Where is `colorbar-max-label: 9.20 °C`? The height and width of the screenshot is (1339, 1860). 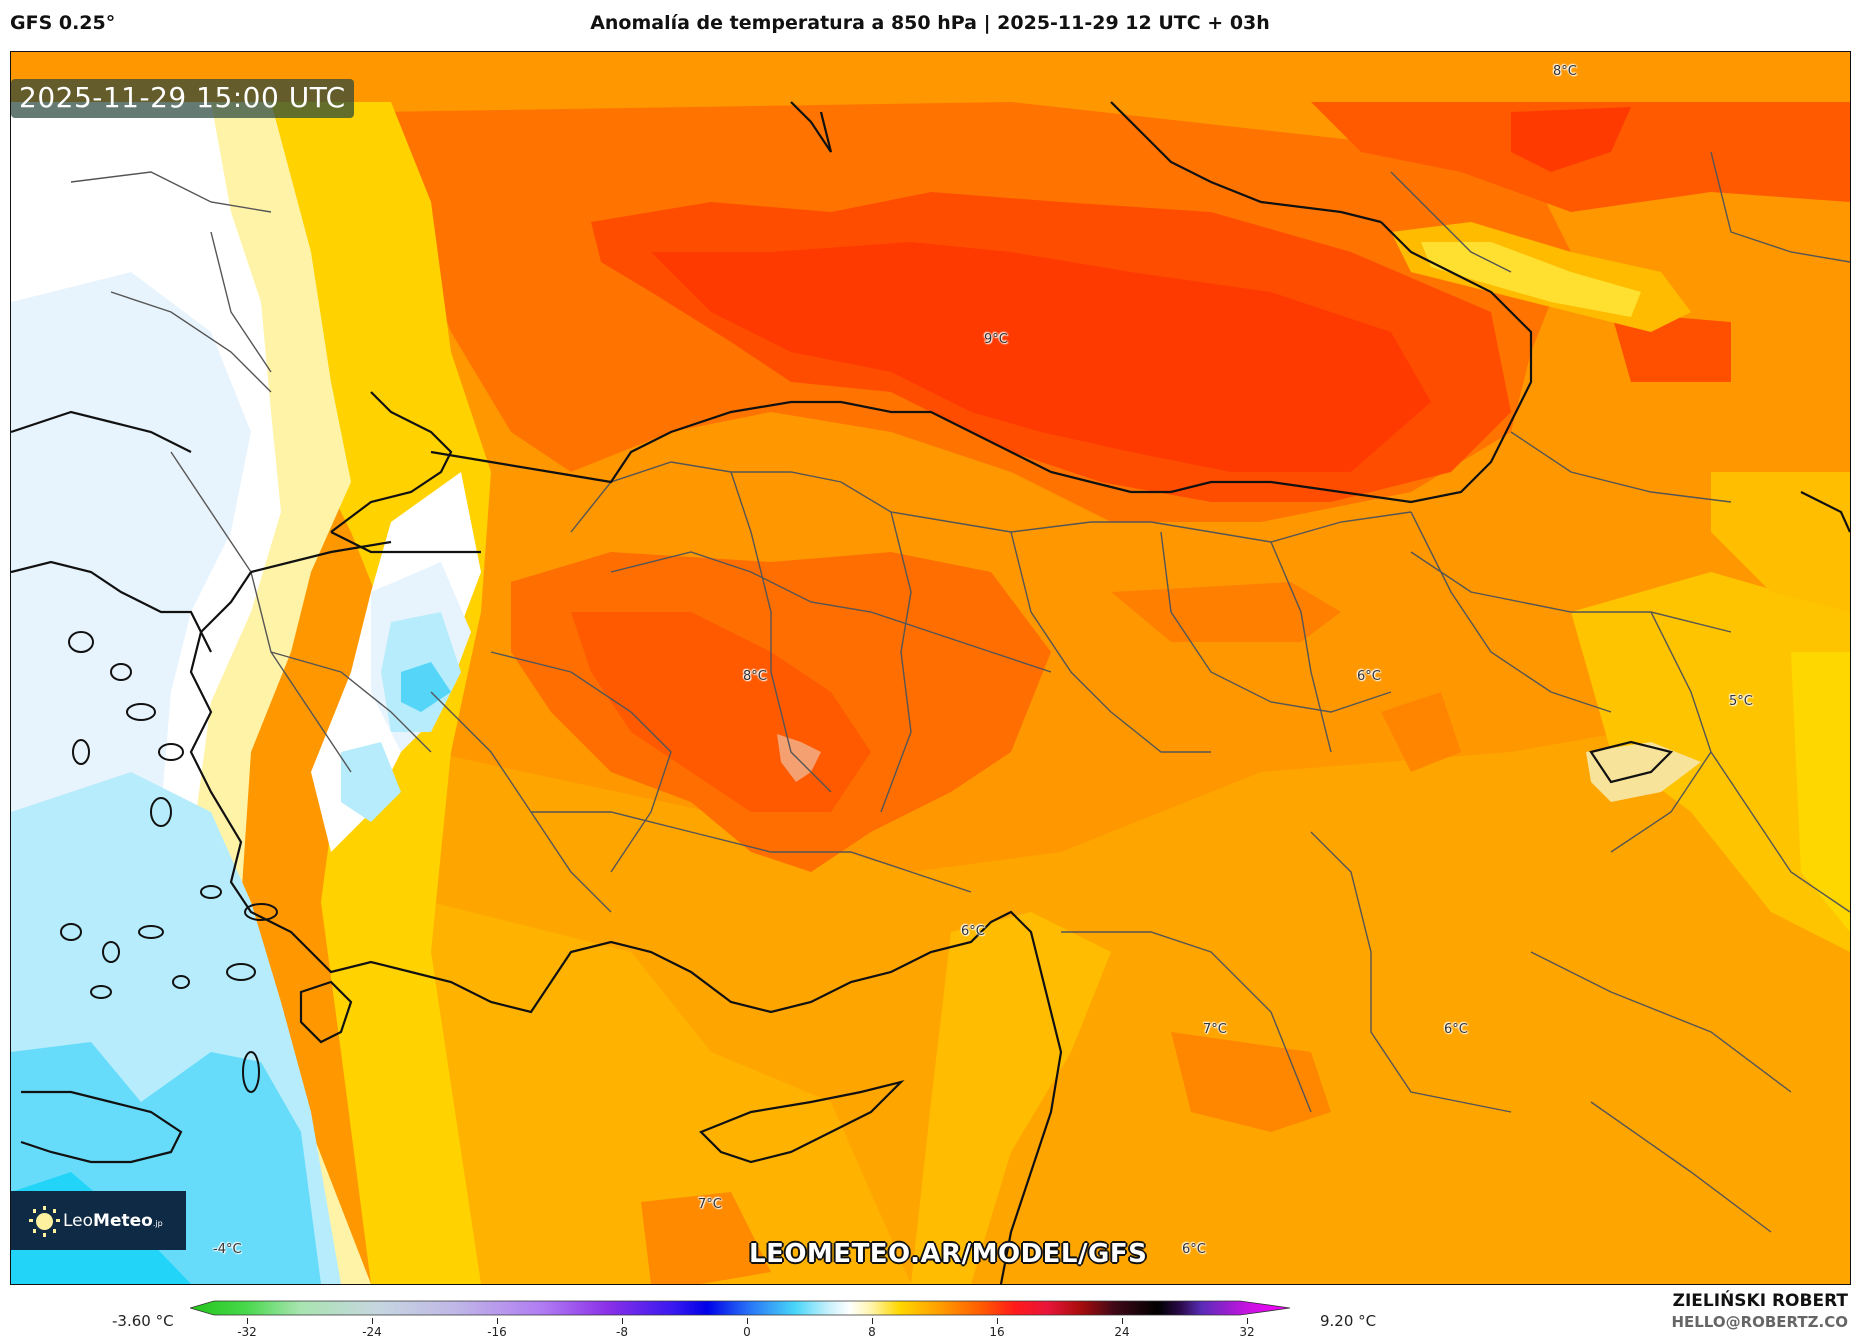 colorbar-max-label: 9.20 °C is located at coordinates (1348, 1321).